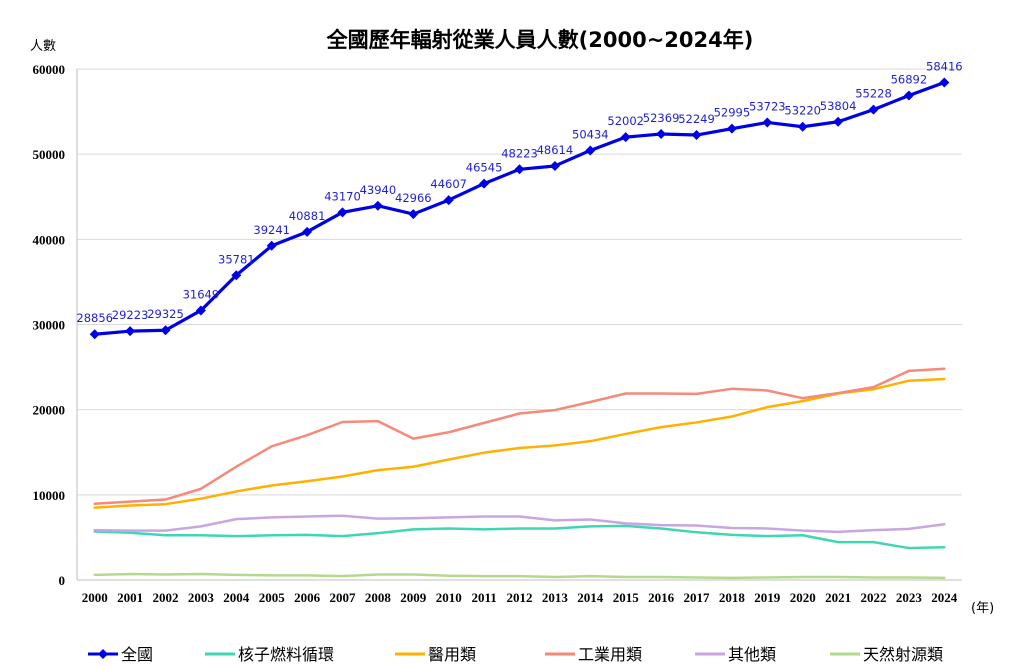  Describe the element at coordinates (120, 654) in the screenshot. I see `legend-item-0: 全國` at that location.